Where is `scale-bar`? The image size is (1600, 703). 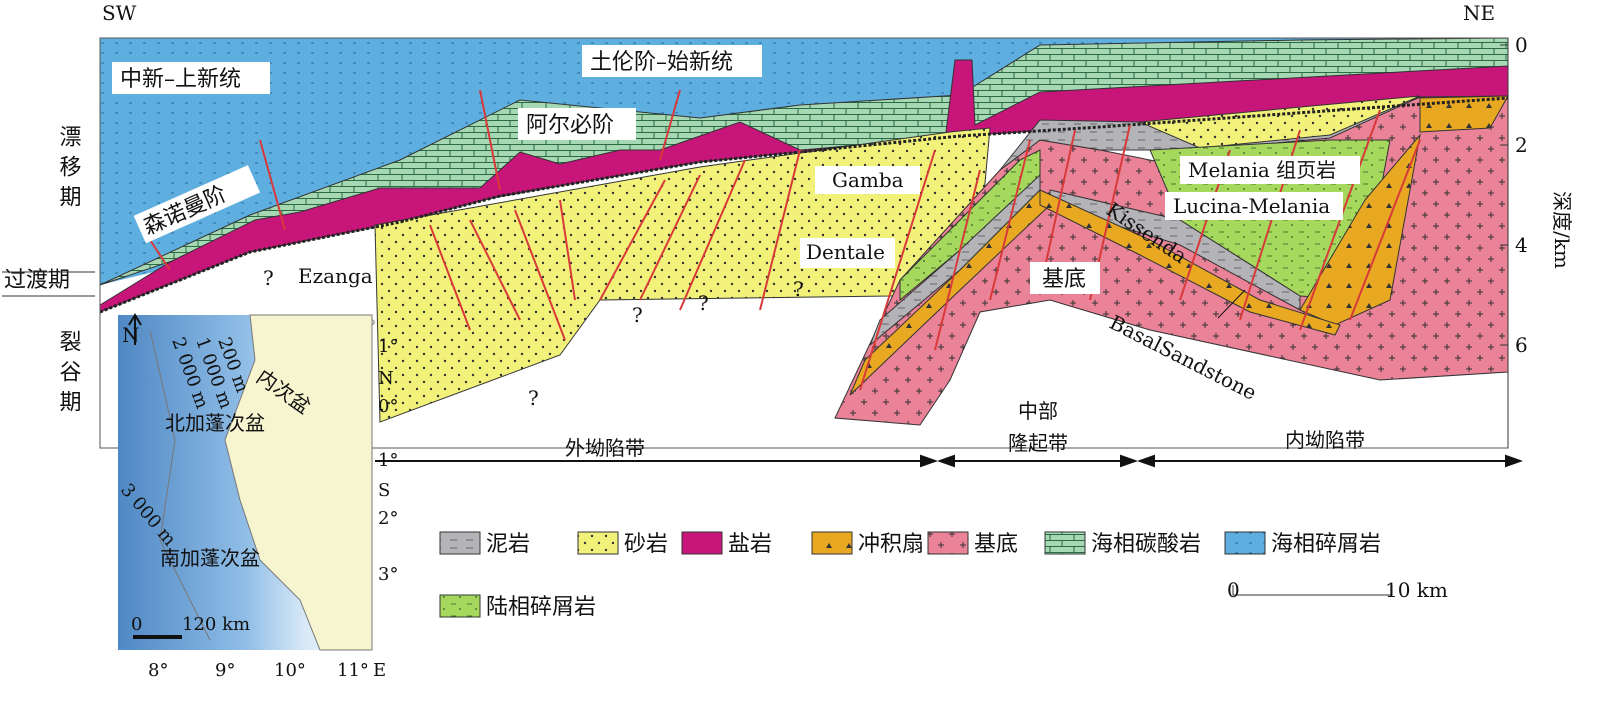
scale-bar is located at coordinates (1312, 590).